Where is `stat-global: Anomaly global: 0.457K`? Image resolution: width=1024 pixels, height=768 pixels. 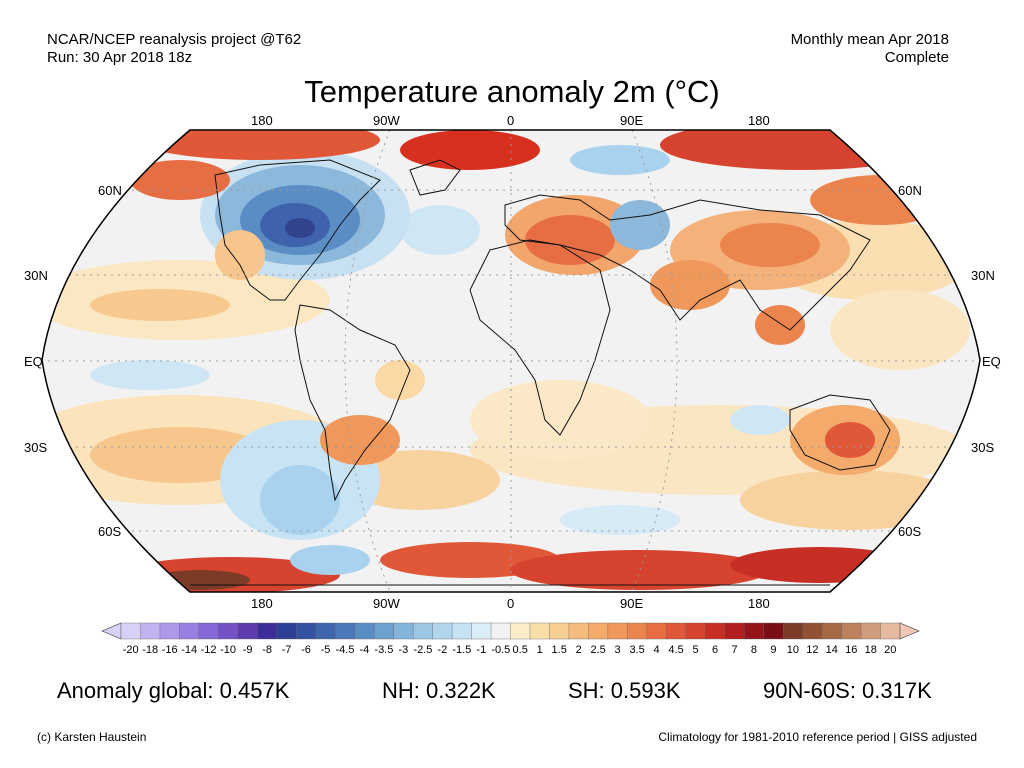
stat-global: Anomaly global: 0.457K is located at coordinates (173, 690).